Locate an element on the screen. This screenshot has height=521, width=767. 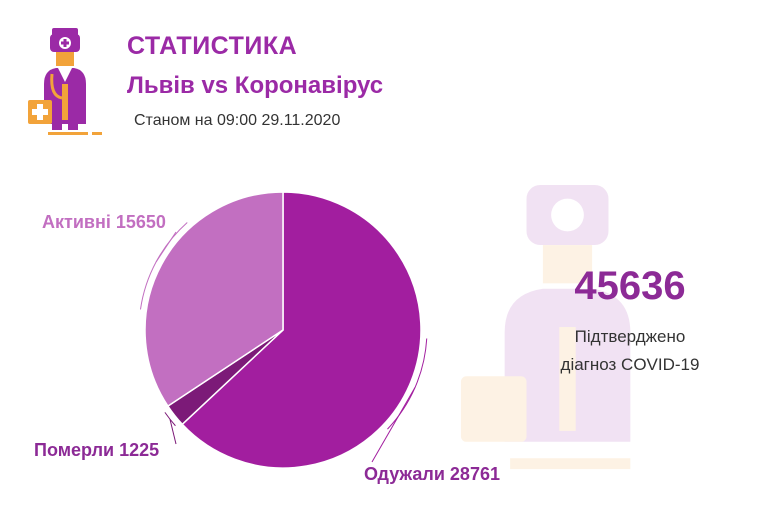
page-subtitle: Львів vs Коронавірус is located at coordinates (255, 85).